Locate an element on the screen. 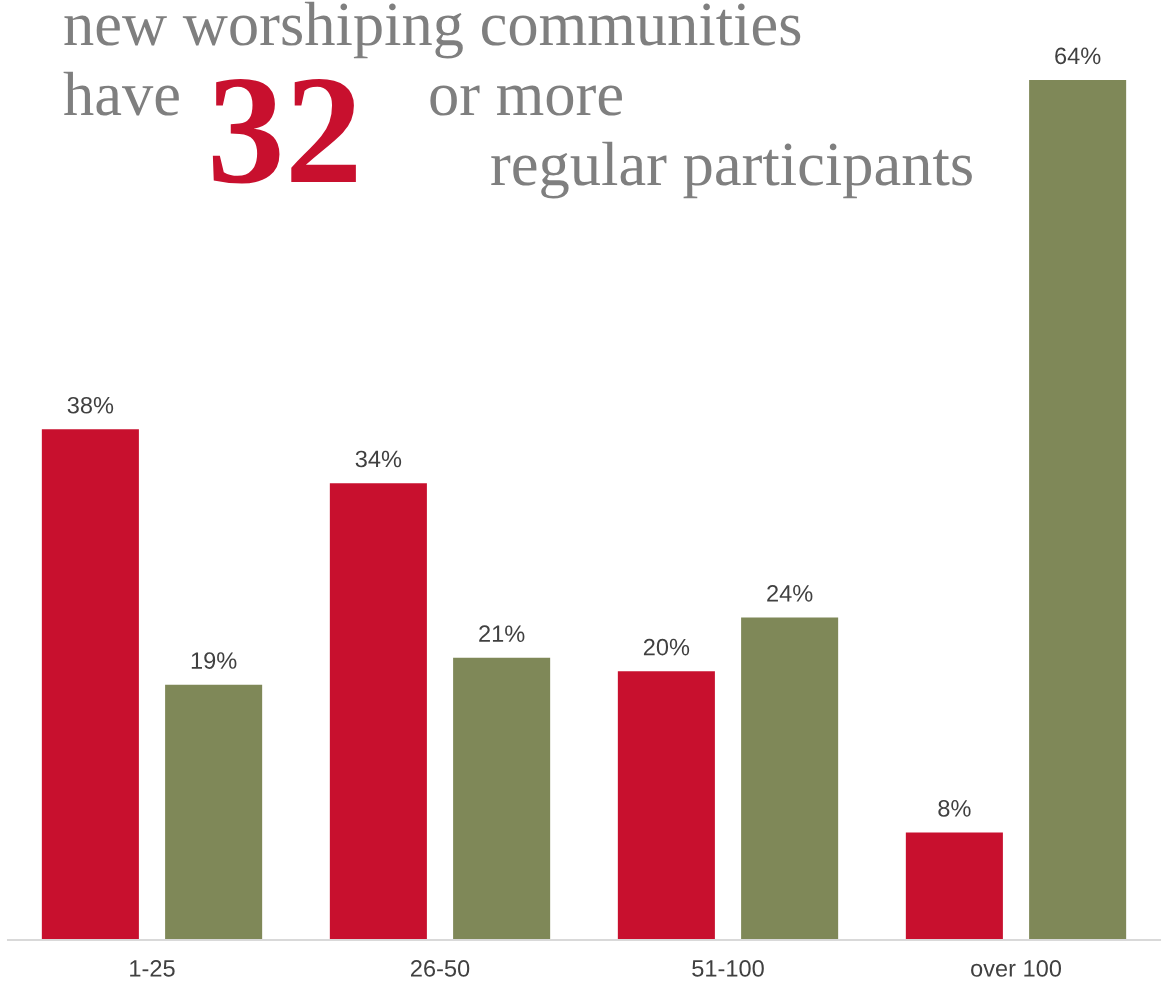 The height and width of the screenshot is (993, 1163). x-tick-label: 26-50 is located at coordinates (440, 968).